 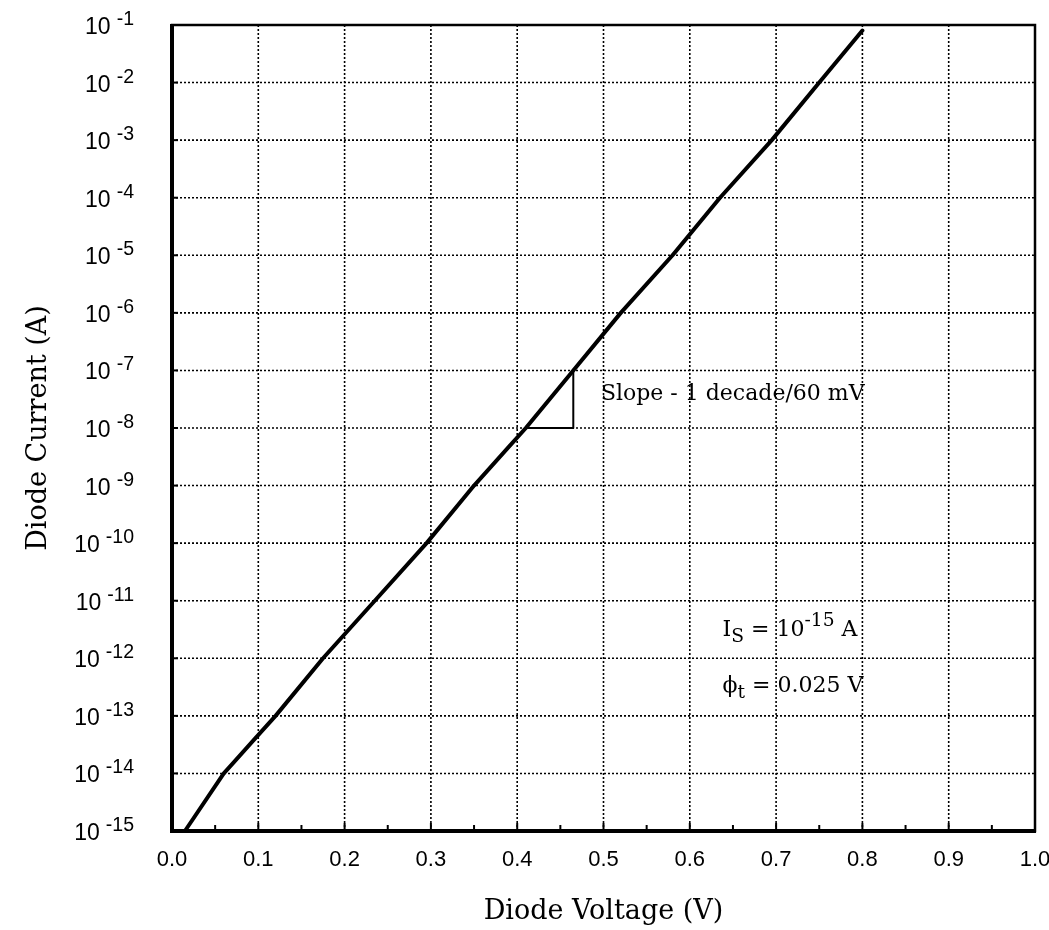 What do you see at coordinates (109, 23) in the screenshot?
I see `y-tick-label: 10$^{-1}$` at bounding box center [109, 23].